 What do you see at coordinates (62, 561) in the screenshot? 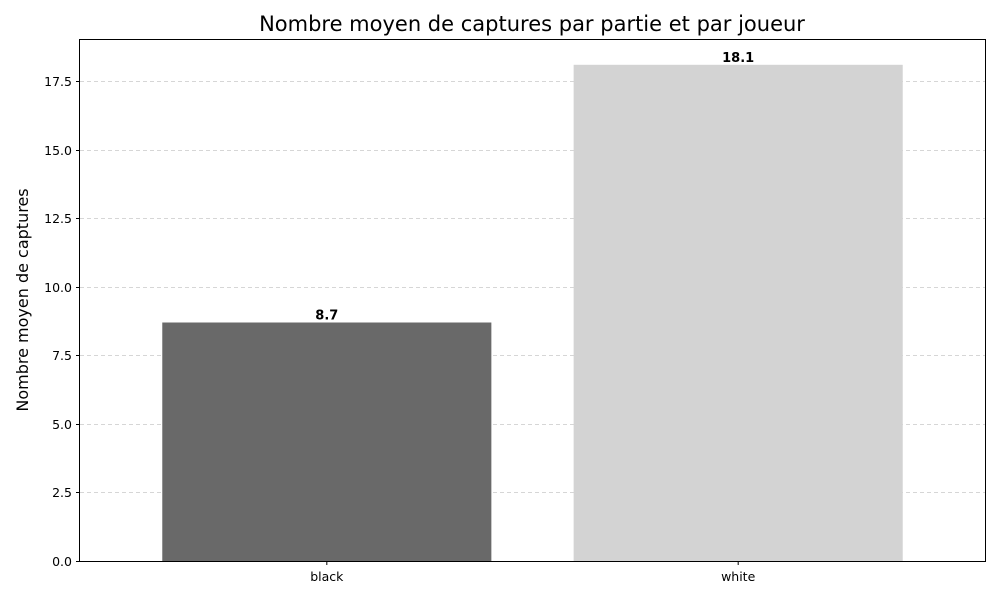
I see `y-tick-label: 0.0` at bounding box center [62, 561].